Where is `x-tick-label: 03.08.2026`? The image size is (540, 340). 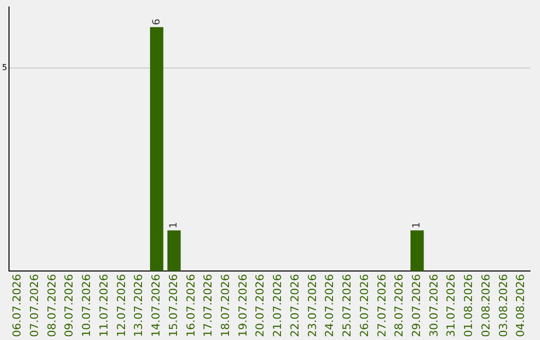
x-tick-label: 03.08.2026 is located at coordinates (503, 306).